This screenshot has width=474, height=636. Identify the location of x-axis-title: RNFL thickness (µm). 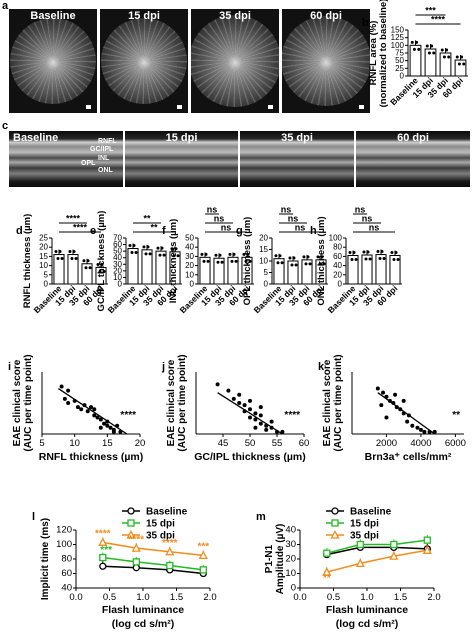
(91, 457).